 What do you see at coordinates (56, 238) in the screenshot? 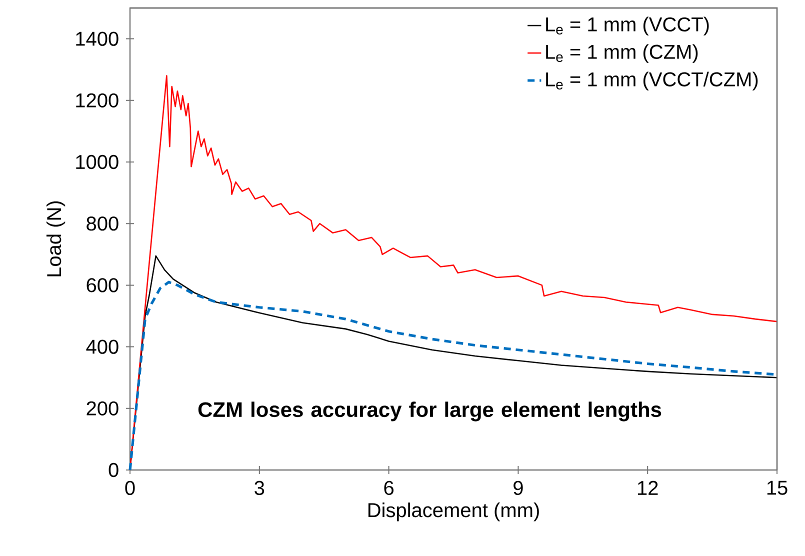
I see `y-axis-title: Load (N)` at bounding box center [56, 238].